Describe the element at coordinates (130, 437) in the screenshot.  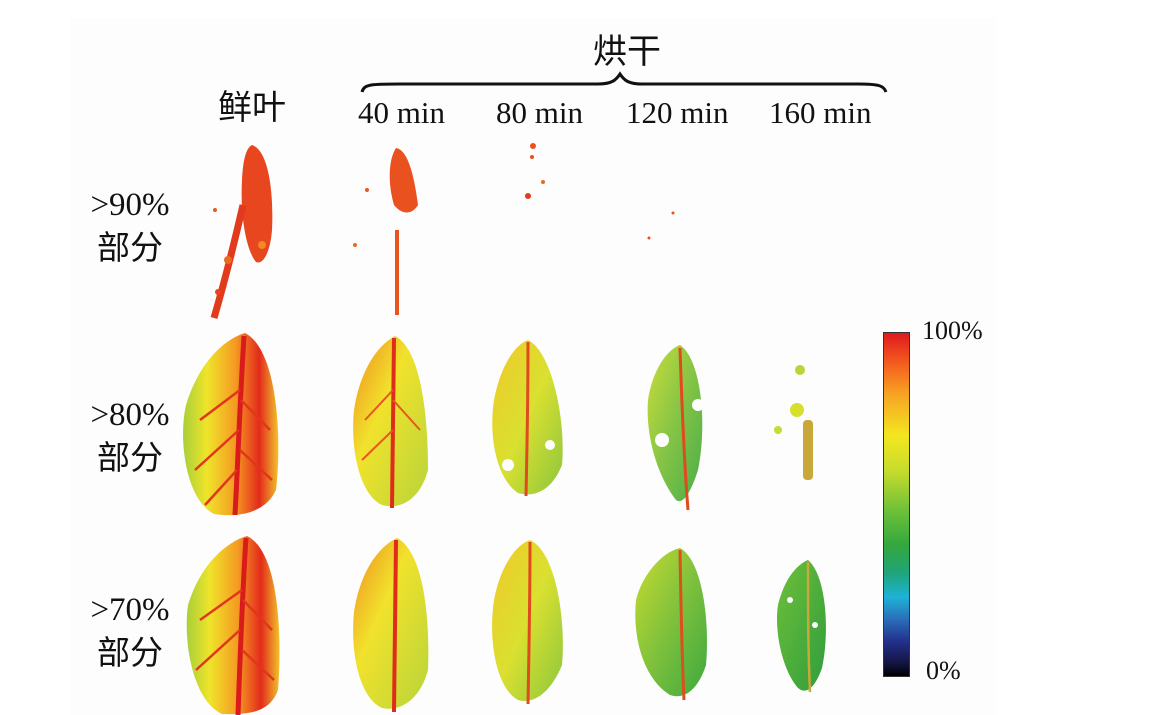
I see `row-label-80: >80% 部分` at that location.